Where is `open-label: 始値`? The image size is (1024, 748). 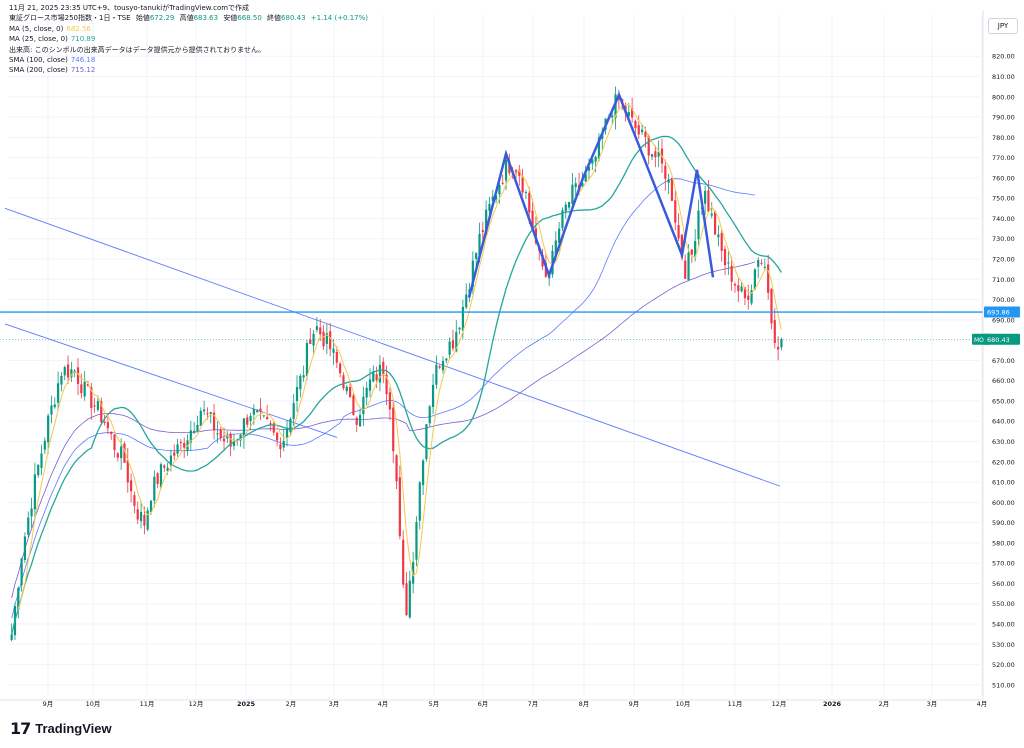
open-label: 始値 is located at coordinates (142, 18).